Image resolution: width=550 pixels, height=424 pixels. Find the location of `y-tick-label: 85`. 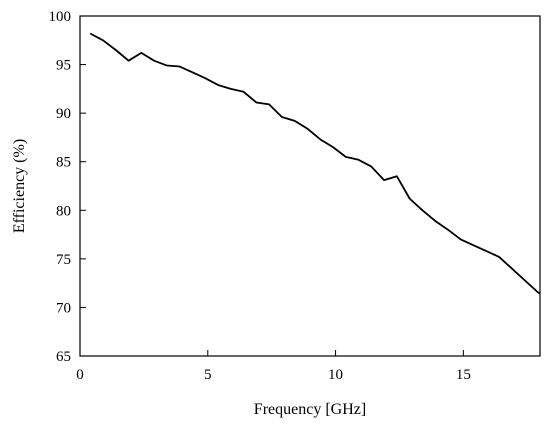

y-tick-label: 85 is located at coordinates (63, 163).